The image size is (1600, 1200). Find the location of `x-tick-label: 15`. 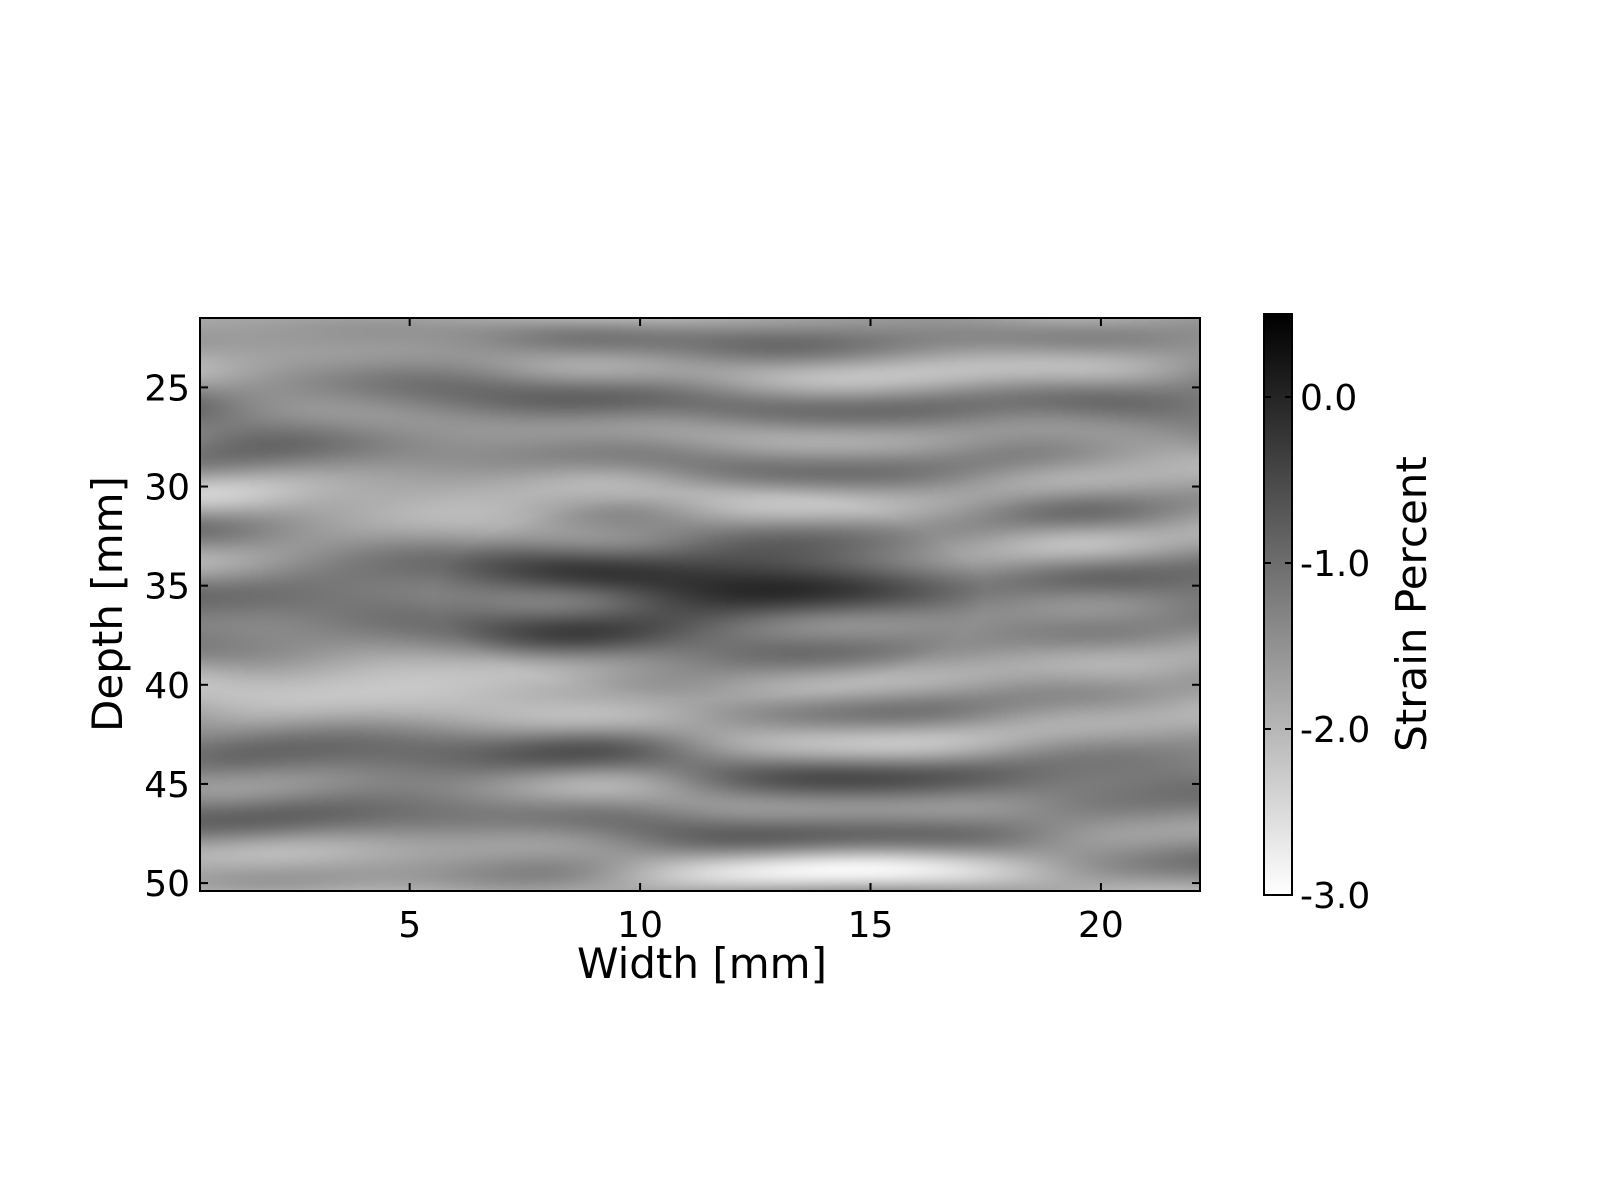

x-tick-label: 15 is located at coordinates (871, 925).